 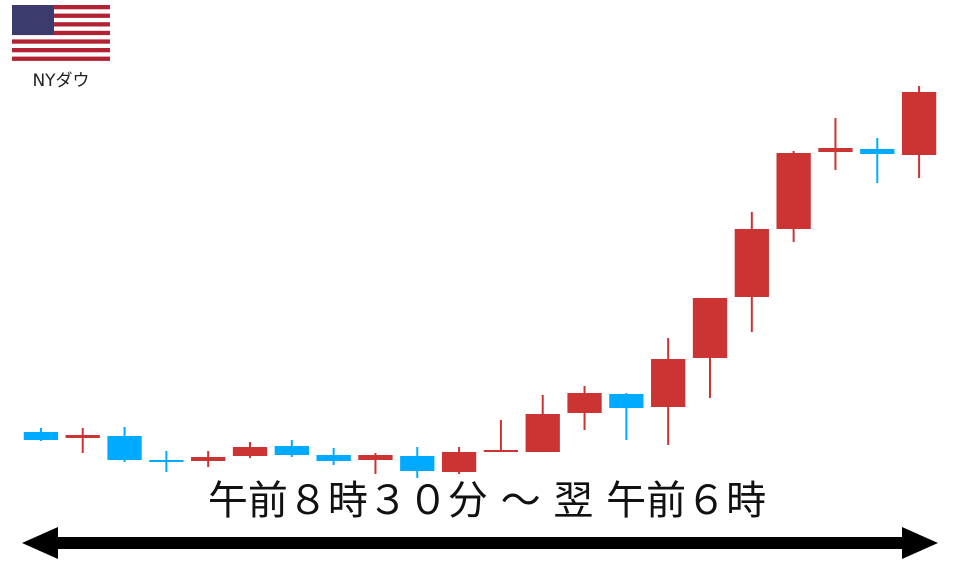 What do you see at coordinates (61, 33) in the screenshot?
I see `us-flag` at bounding box center [61, 33].